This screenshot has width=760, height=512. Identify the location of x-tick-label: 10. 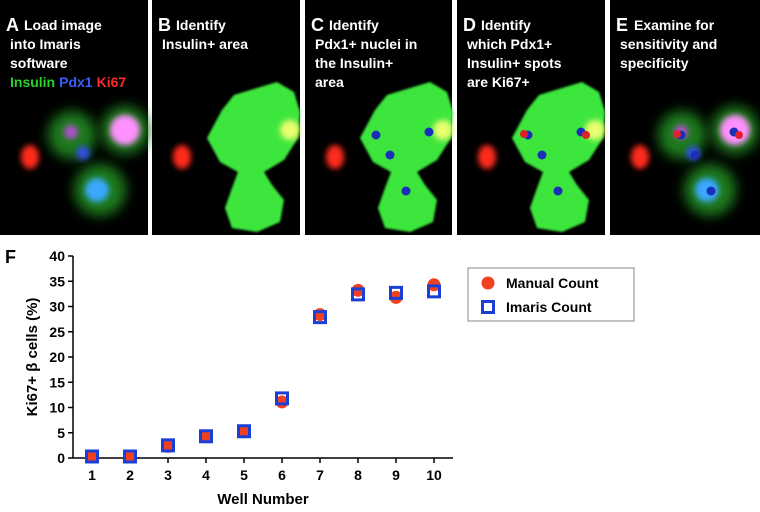
(434, 475).